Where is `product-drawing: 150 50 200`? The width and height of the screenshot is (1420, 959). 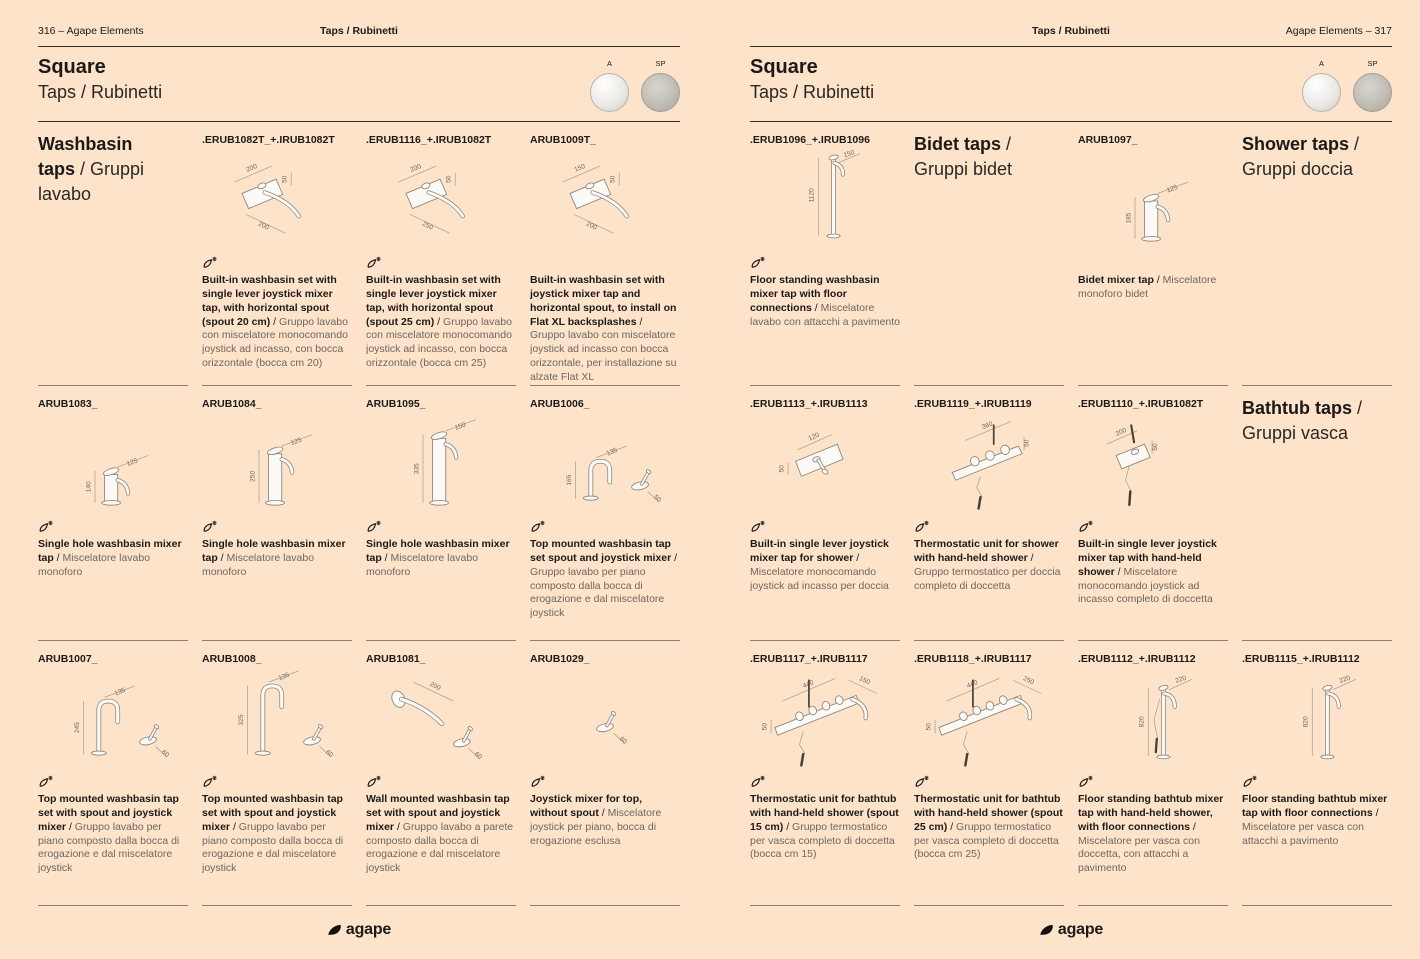
product-drawing: 150 50 200 is located at coordinates (605, 201).